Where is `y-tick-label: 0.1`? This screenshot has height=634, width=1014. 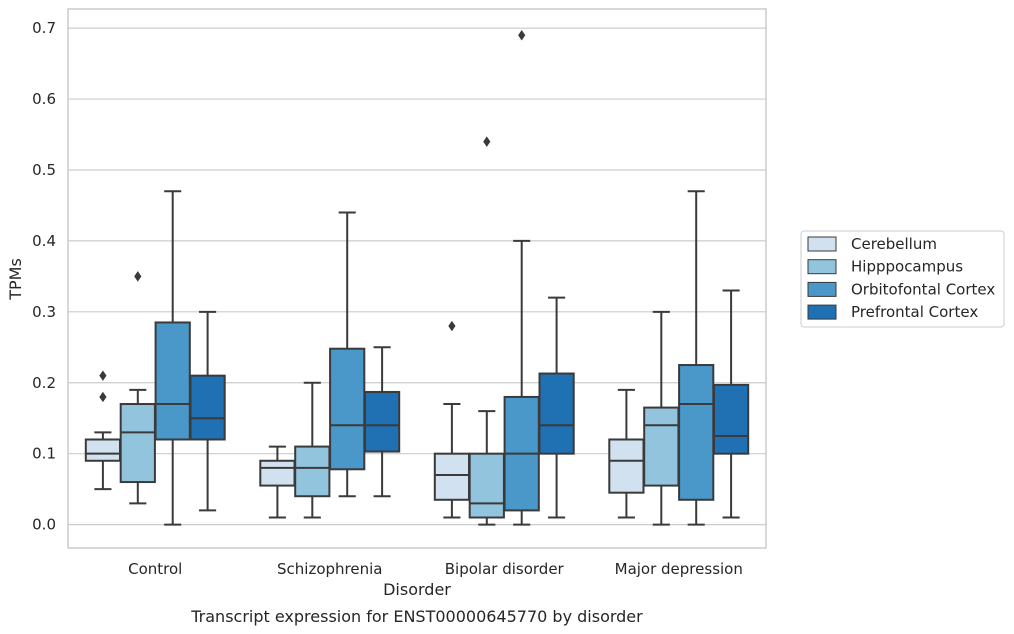 y-tick-label: 0.1 is located at coordinates (44, 454).